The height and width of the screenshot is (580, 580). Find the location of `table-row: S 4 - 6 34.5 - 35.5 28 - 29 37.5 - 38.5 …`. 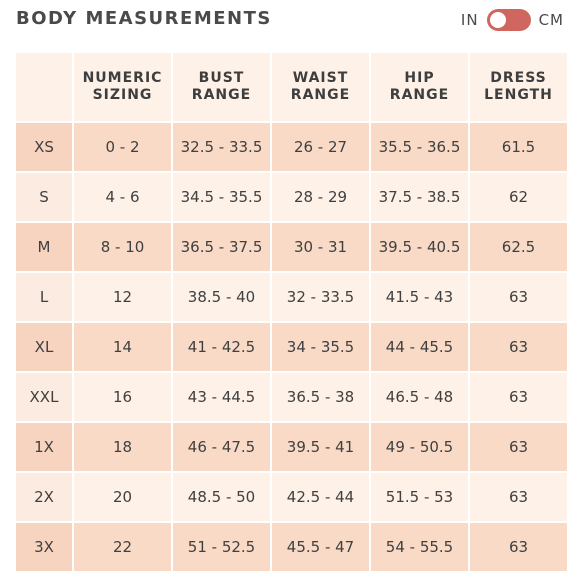

table-row: S 4 - 6 34.5 - 35.5 28 - 29 37.5 - 38.5 … is located at coordinates (291, 197).